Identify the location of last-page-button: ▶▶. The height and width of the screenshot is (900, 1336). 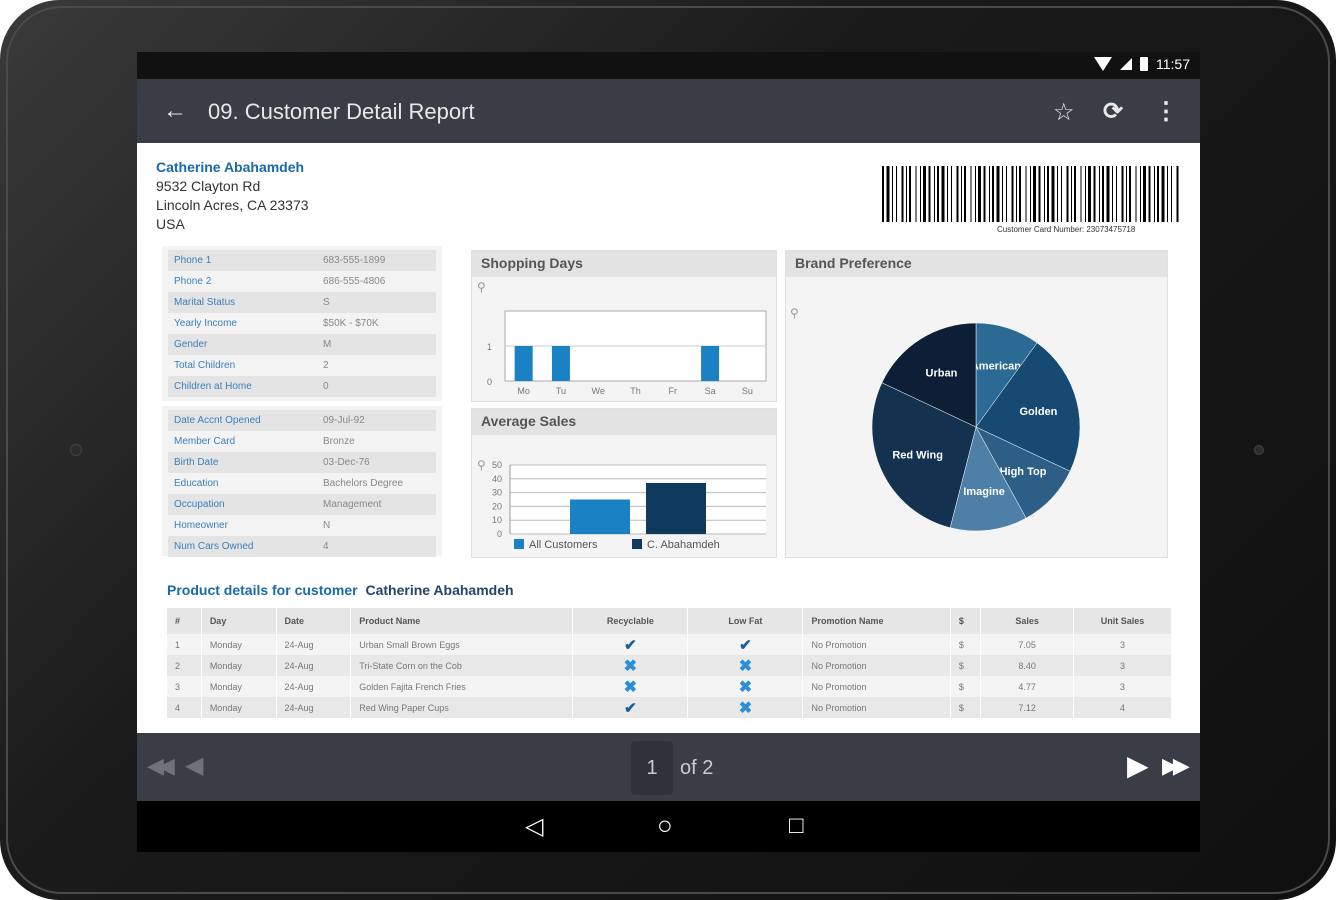
(1176, 766).